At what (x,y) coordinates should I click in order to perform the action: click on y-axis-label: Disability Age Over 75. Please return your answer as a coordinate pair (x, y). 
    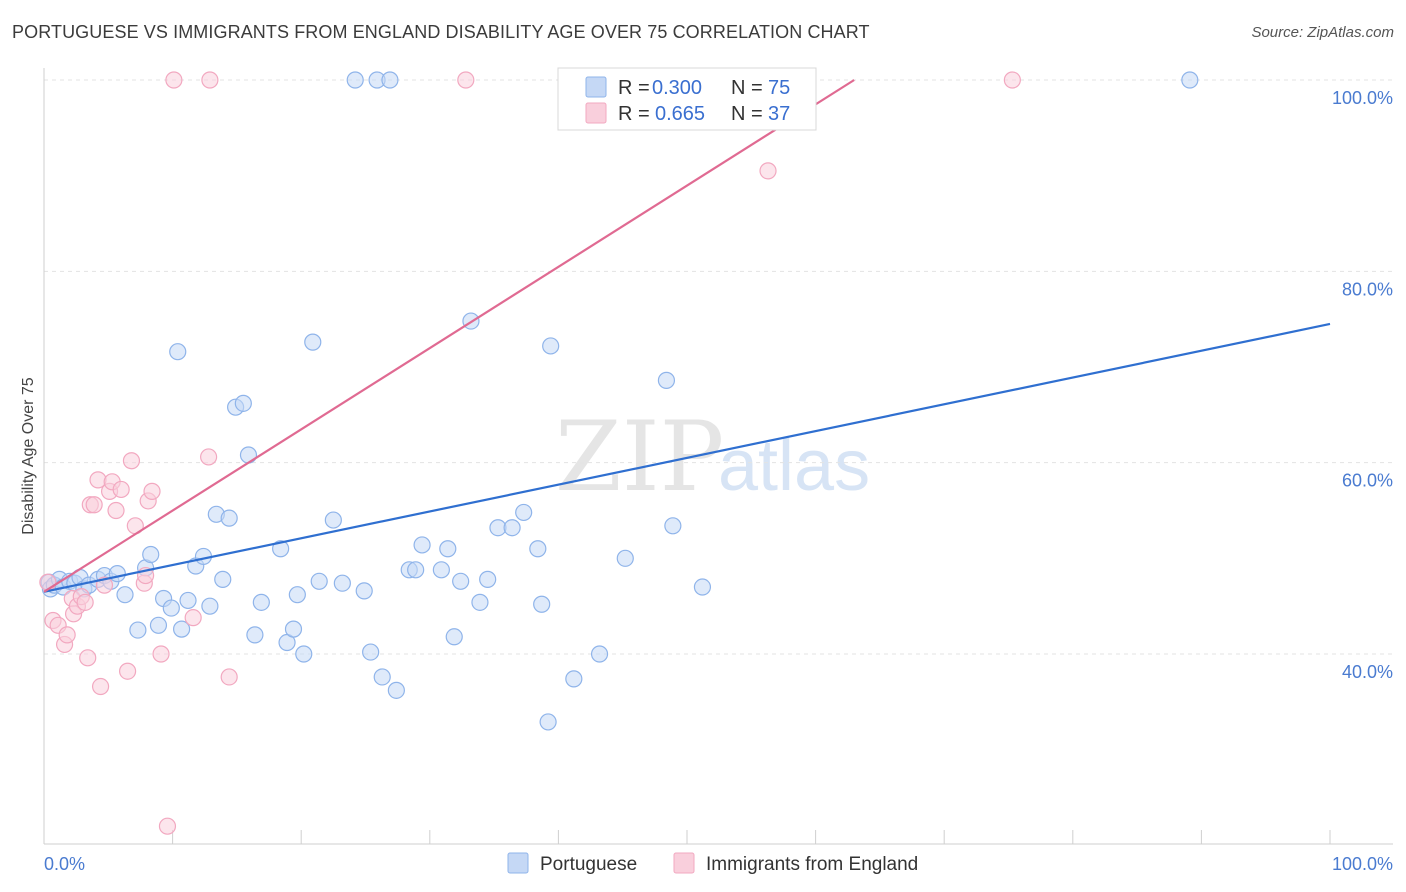
    Looking at the image, I should click on (28, 456).